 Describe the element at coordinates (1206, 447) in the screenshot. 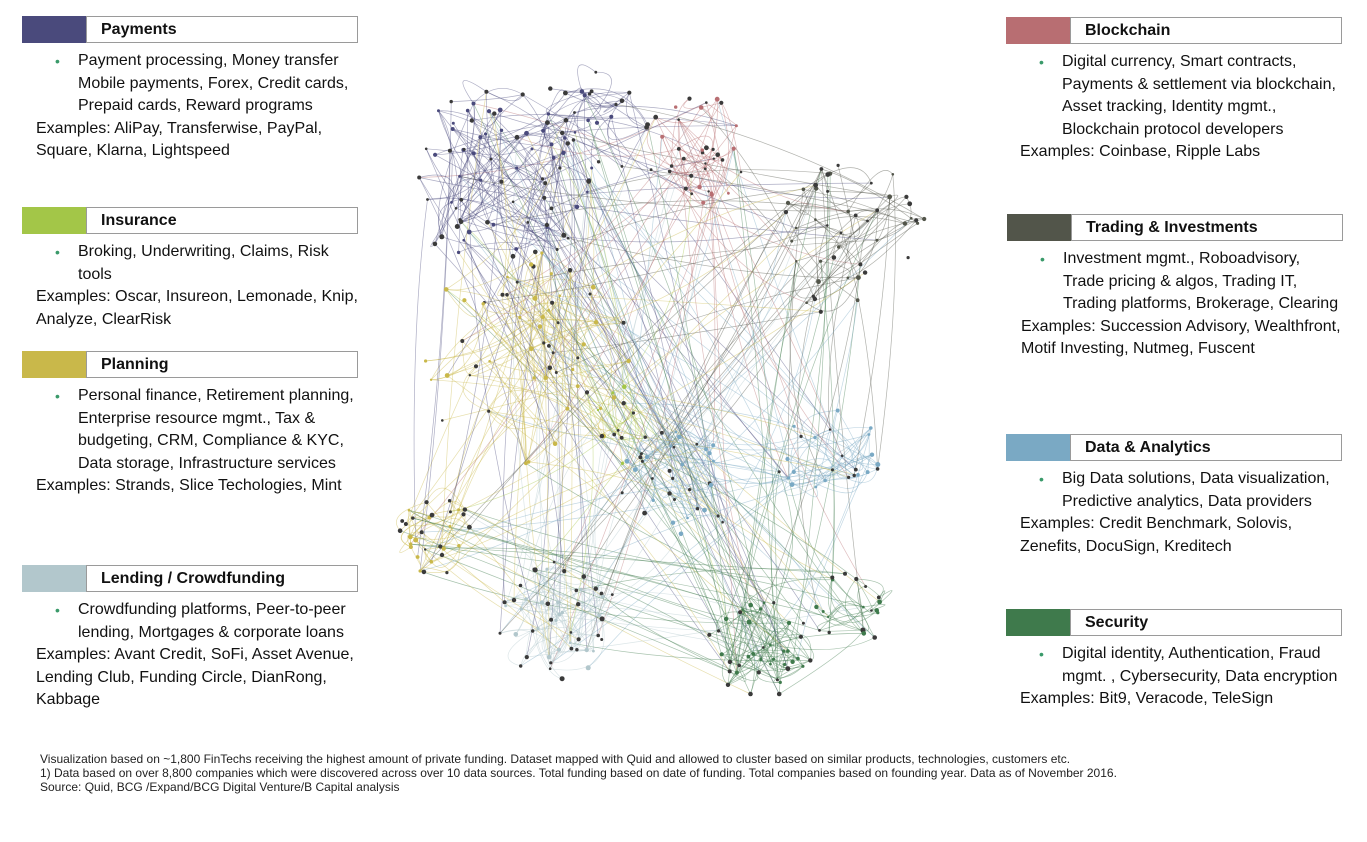

I see `data-title: Data & Analytics` at that location.